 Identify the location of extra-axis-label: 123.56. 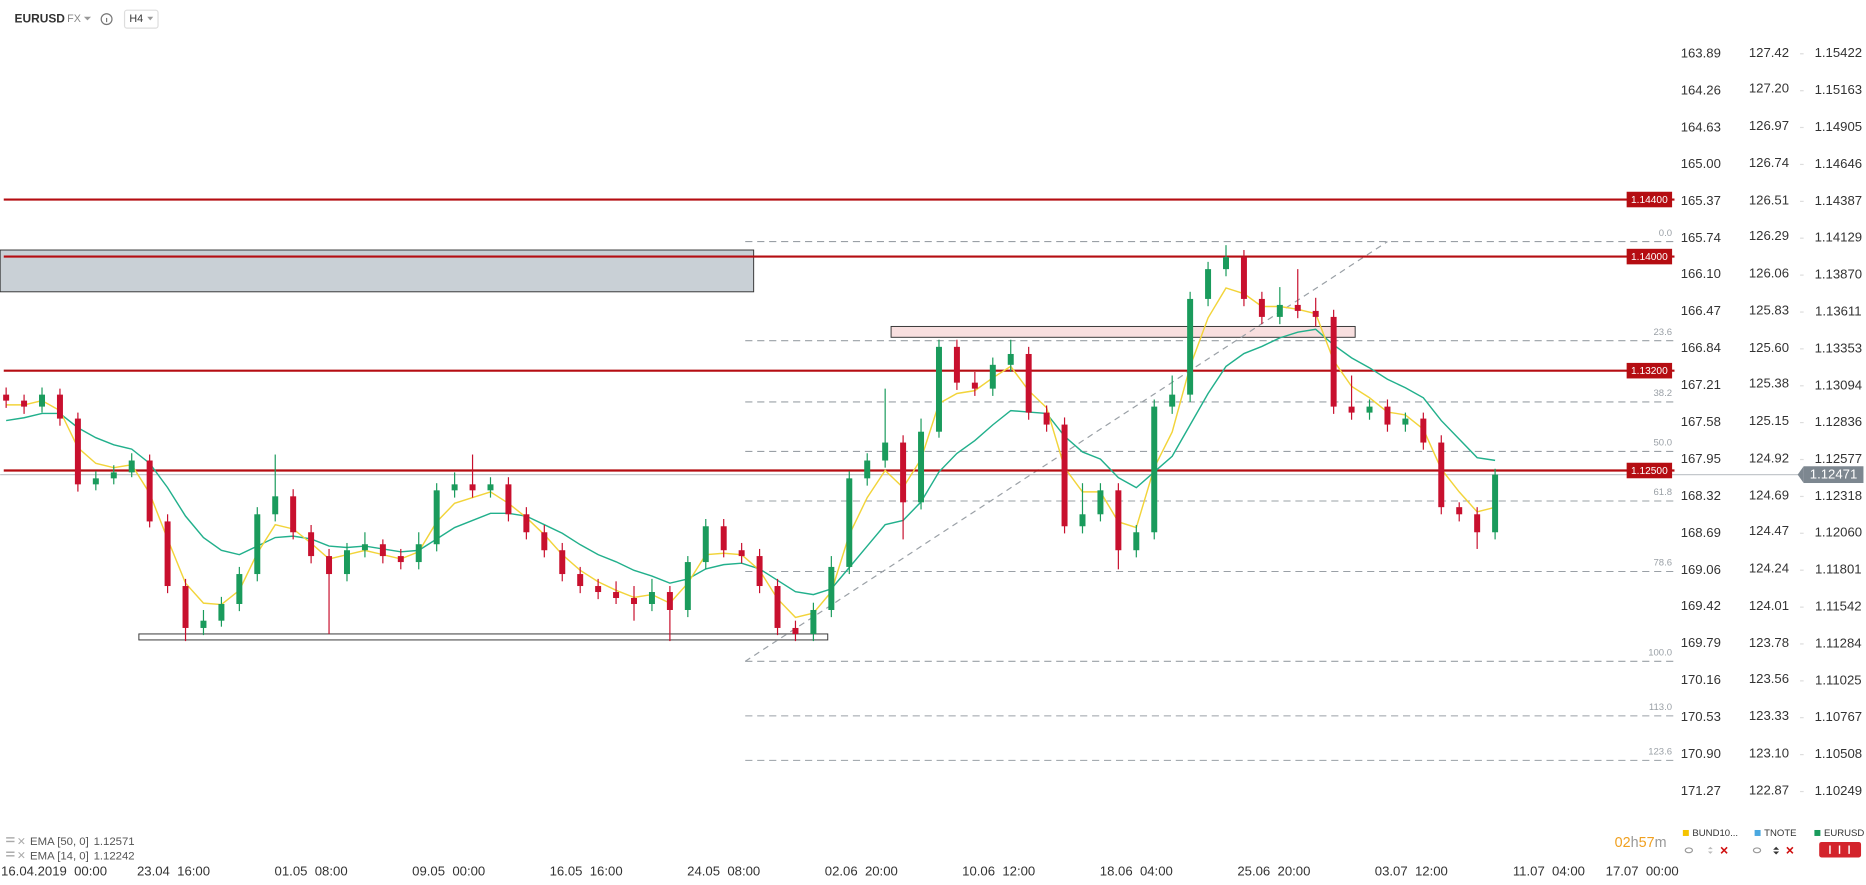
(1769, 678).